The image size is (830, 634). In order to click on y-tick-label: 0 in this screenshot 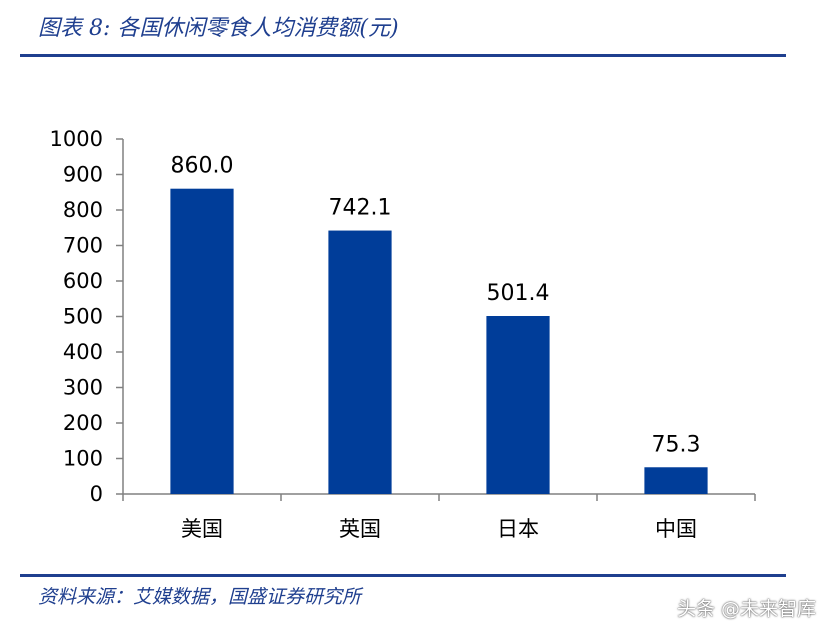, I will do `click(96, 494)`.